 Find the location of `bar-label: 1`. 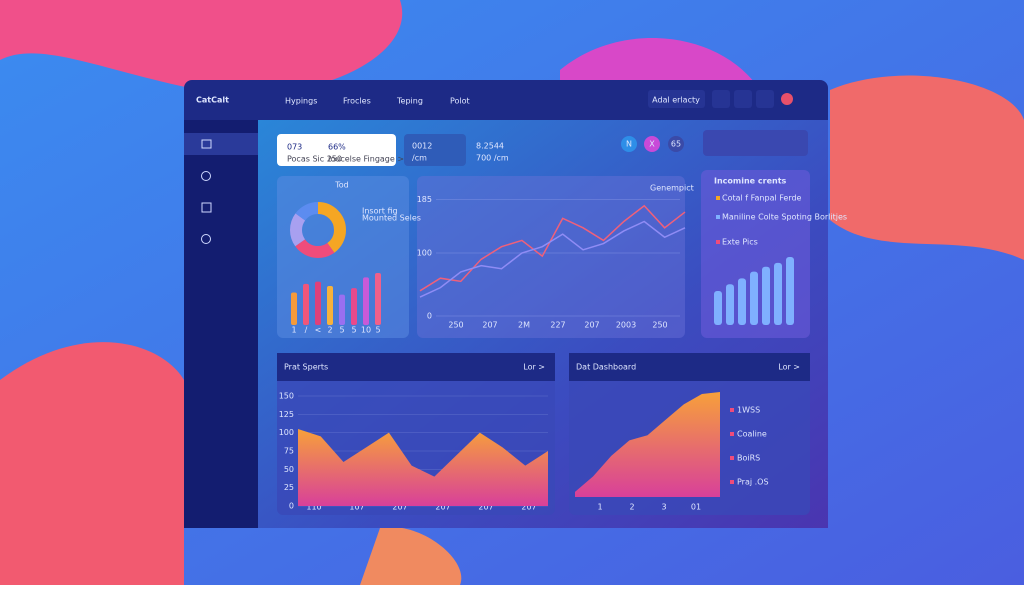

bar-label: 1 is located at coordinates (293, 330).